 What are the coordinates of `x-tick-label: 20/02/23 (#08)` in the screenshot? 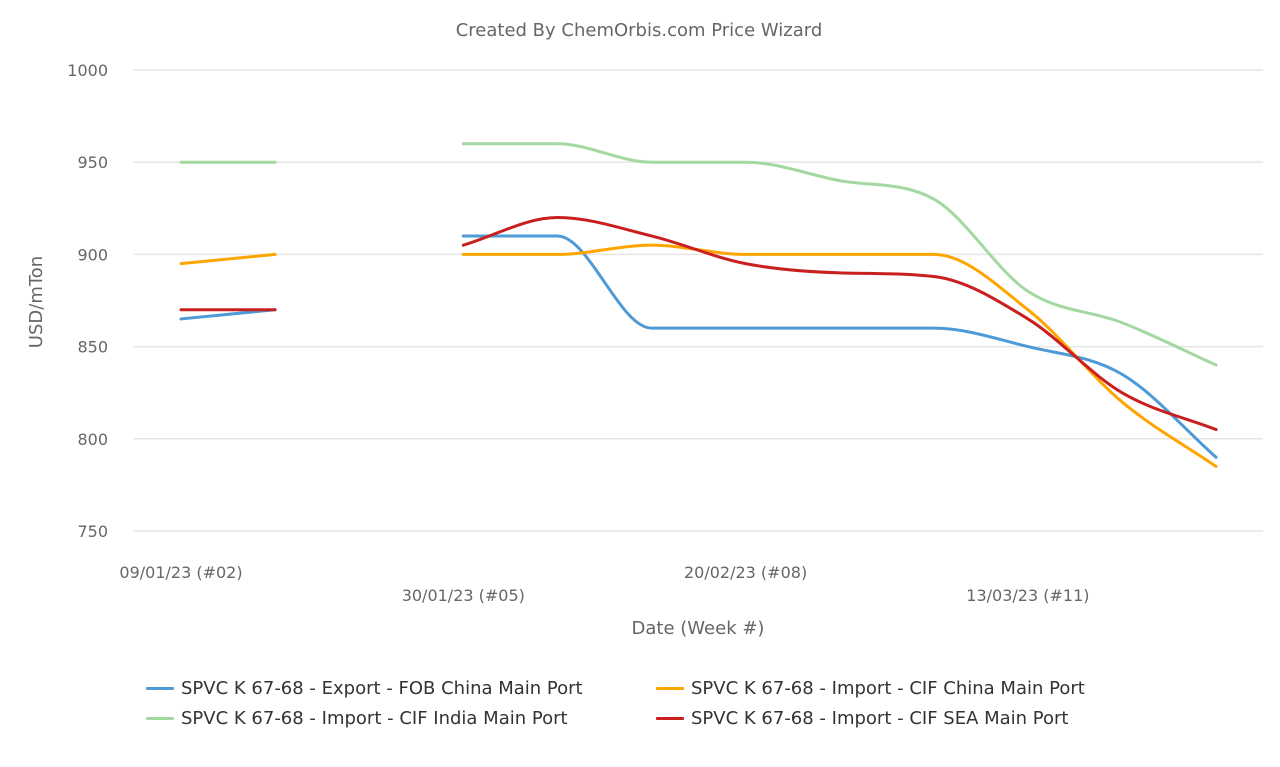 It's located at (745, 572).